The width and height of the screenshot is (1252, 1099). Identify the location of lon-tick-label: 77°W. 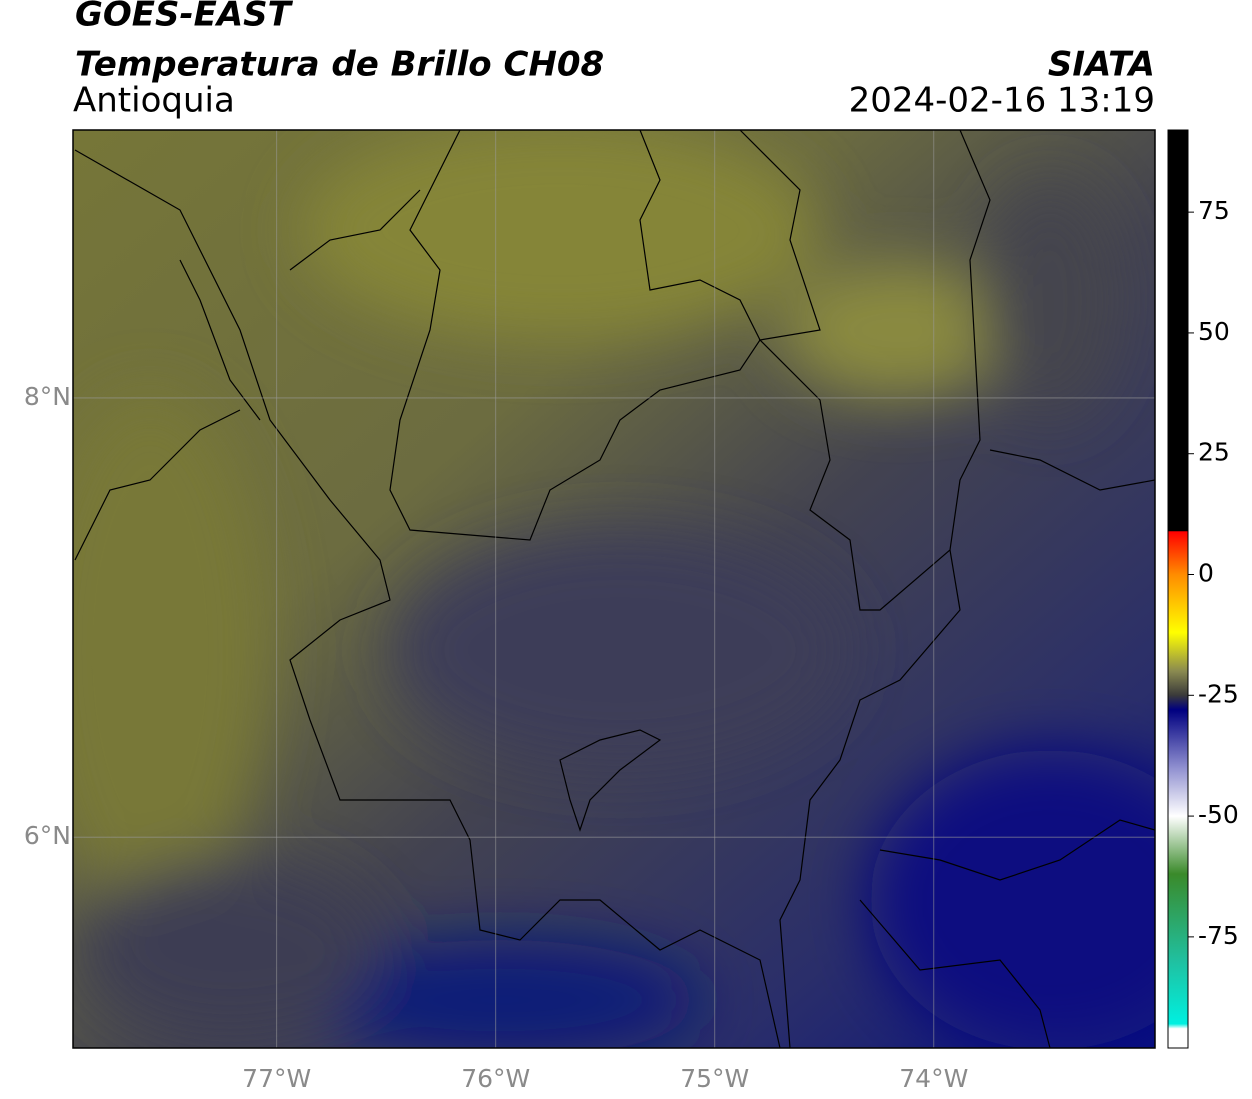
(276, 1078).